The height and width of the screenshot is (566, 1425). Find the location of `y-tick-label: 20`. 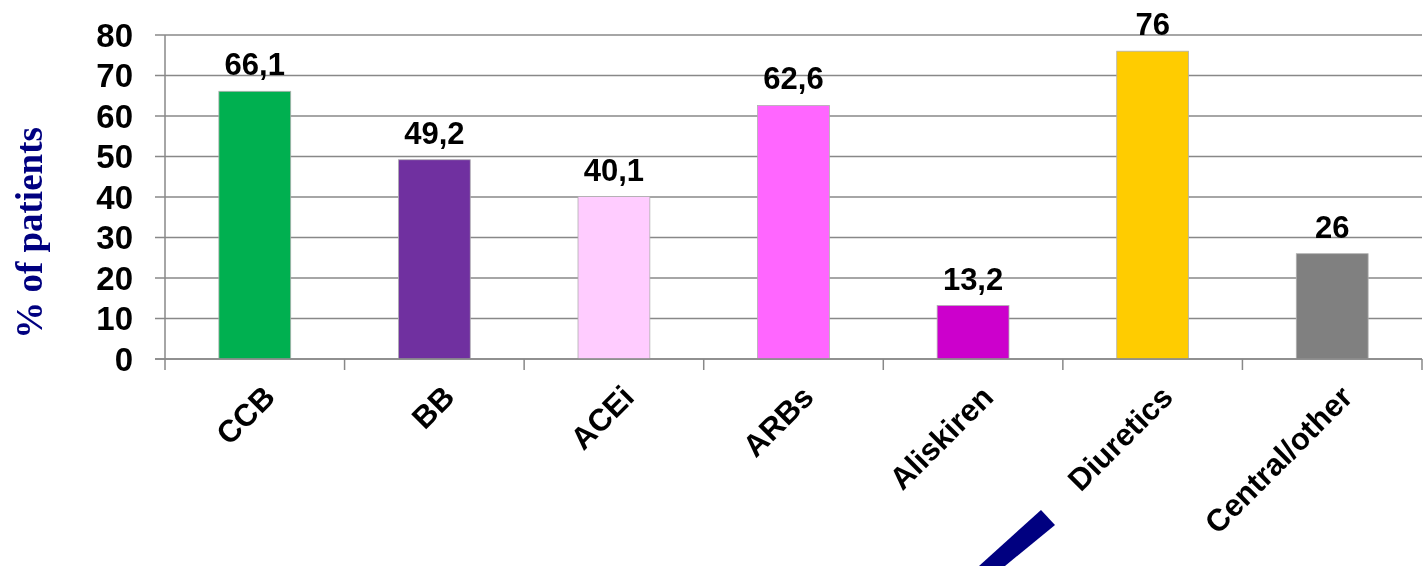

y-tick-label: 20 is located at coordinates (114, 278).